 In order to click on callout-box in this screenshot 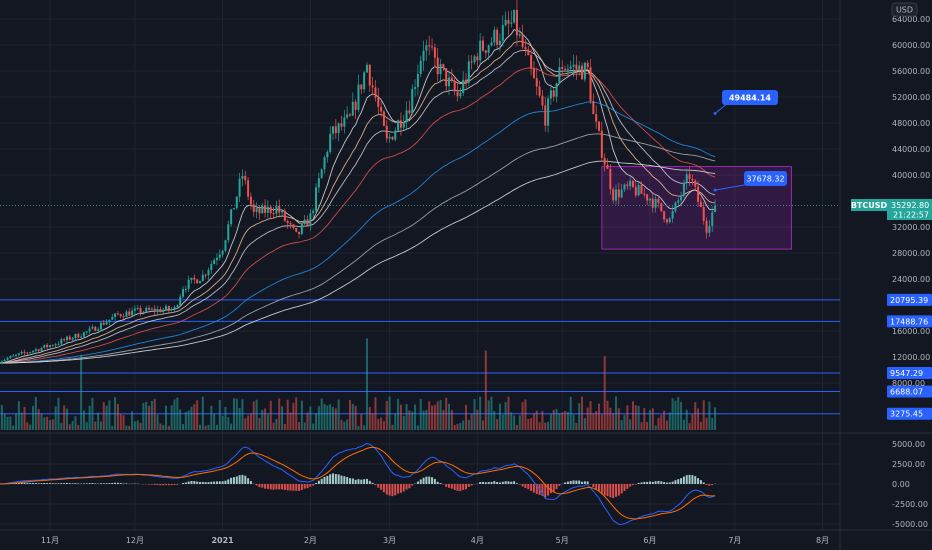, I will do `click(750, 97)`.